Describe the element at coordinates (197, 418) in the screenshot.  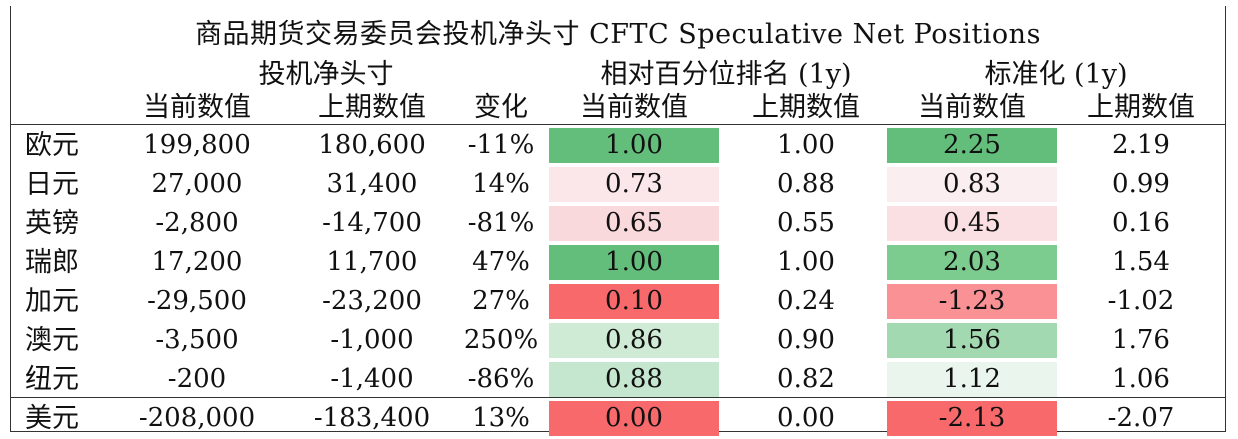
I see `table-cell: -208,000` at that location.